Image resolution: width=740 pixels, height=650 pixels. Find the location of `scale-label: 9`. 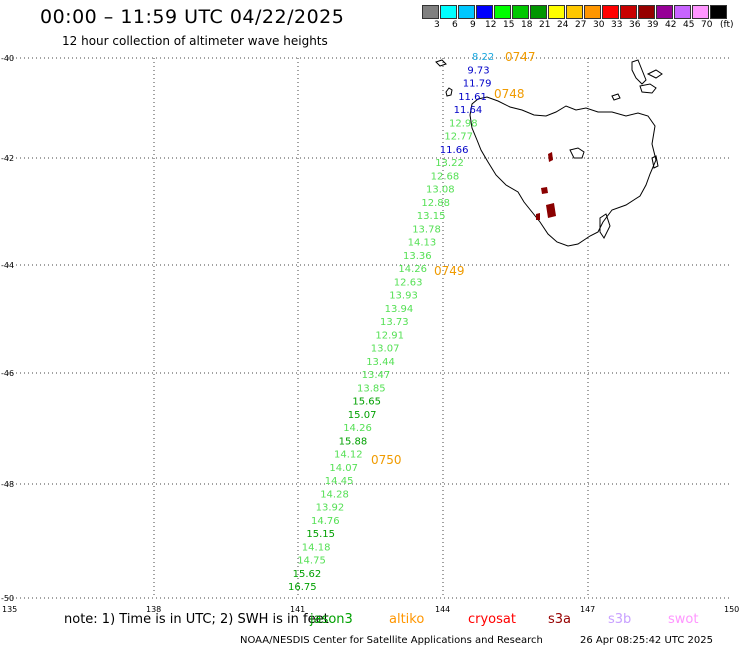

scale-label: 9 is located at coordinates (473, 25).